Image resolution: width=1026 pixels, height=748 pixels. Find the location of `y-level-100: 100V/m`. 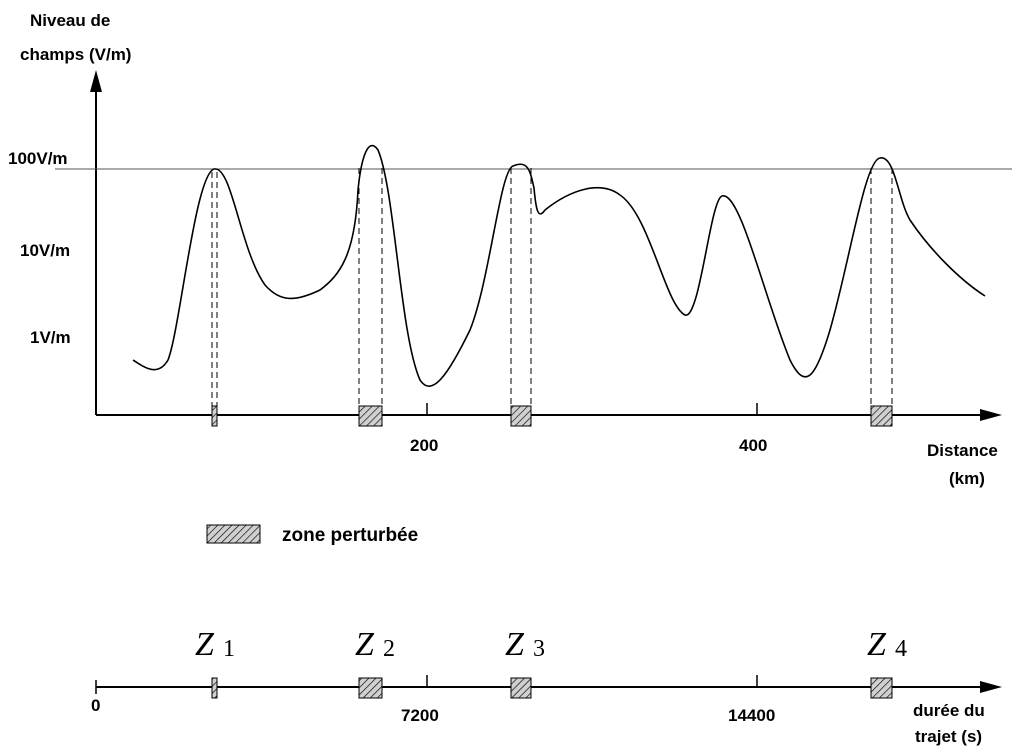

y-level-100: 100V/m is located at coordinates (38, 158).